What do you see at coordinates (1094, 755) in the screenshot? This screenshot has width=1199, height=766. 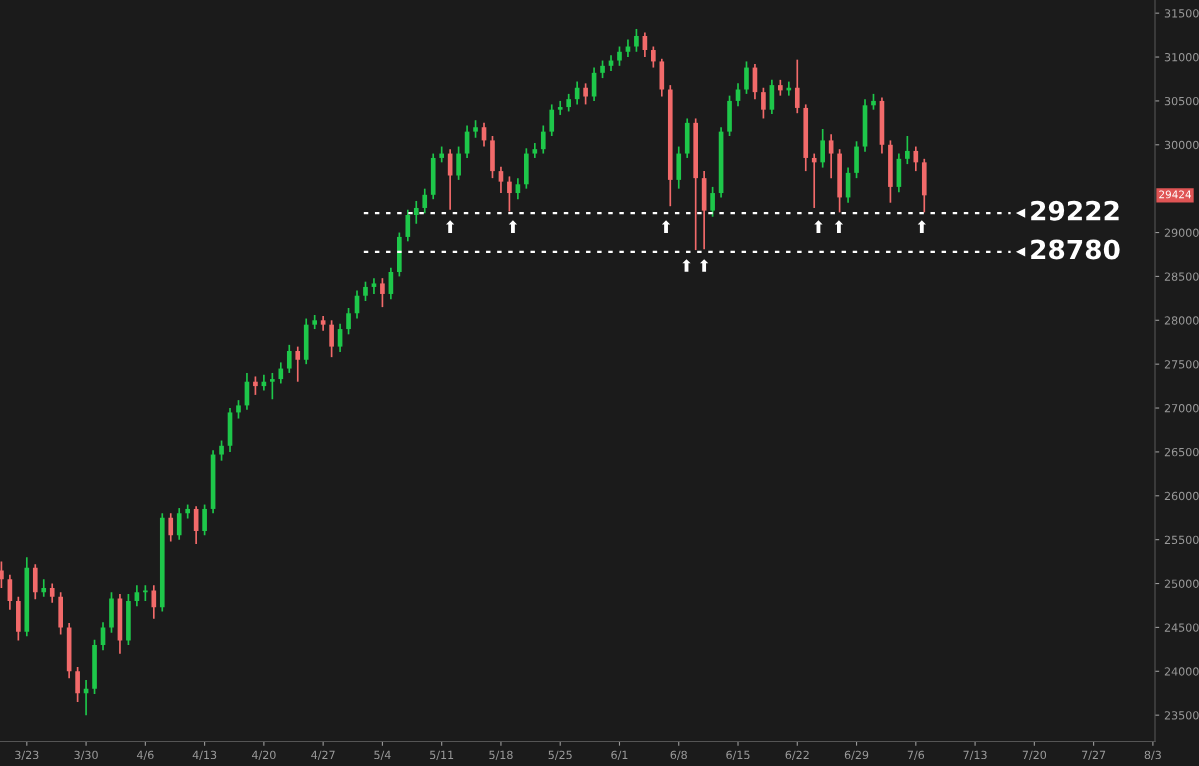 I see `x-tick-label: 7/27` at bounding box center [1094, 755].